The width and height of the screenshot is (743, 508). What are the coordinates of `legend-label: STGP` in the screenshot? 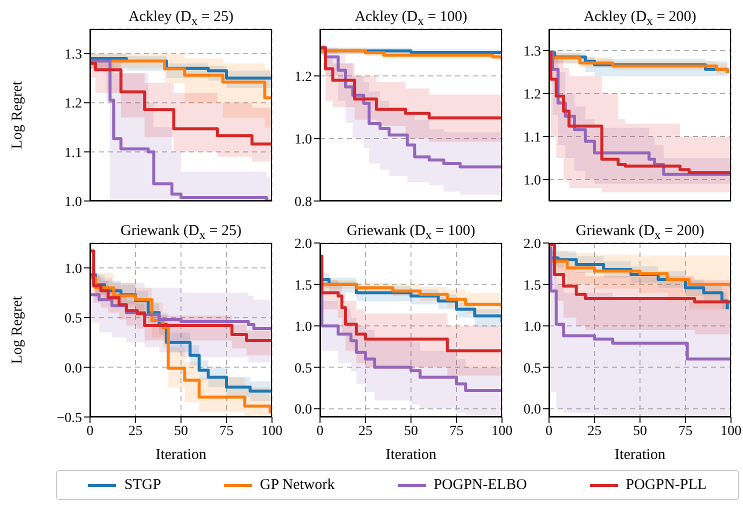 It's located at (143, 485).